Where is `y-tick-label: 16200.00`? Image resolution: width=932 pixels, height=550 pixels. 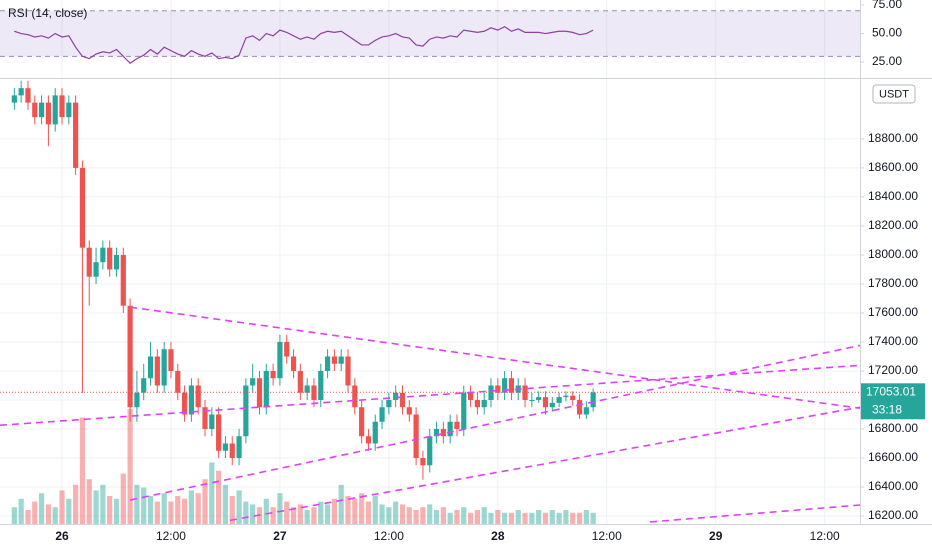 y-tick-label: 16200.00 is located at coordinates (893, 515).